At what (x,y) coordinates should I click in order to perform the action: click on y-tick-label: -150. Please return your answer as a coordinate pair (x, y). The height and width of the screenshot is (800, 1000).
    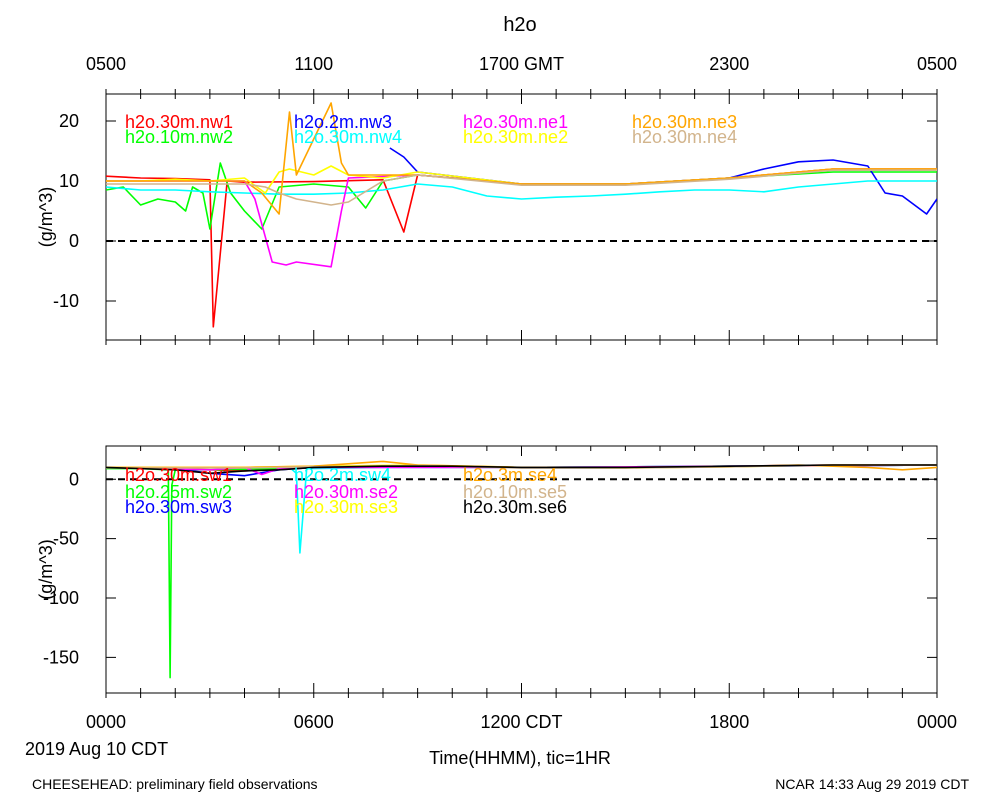
    Looking at the image, I should click on (61, 657).